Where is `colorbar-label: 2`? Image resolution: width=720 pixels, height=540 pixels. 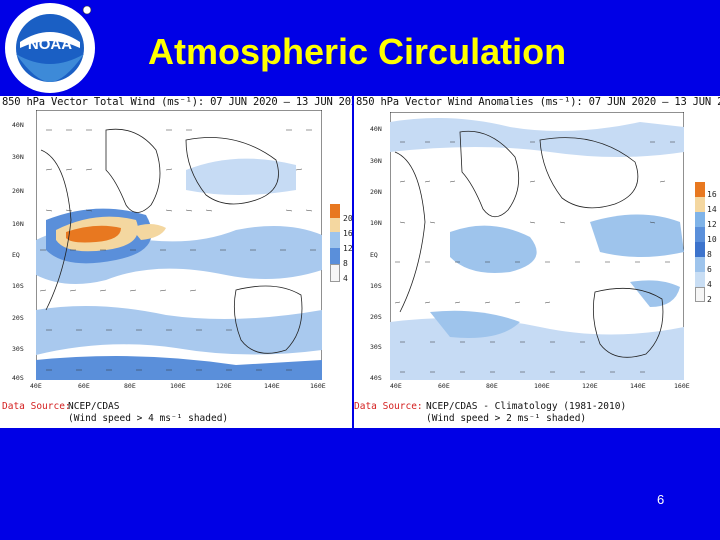 colorbar-label: 2 is located at coordinates (709, 299).